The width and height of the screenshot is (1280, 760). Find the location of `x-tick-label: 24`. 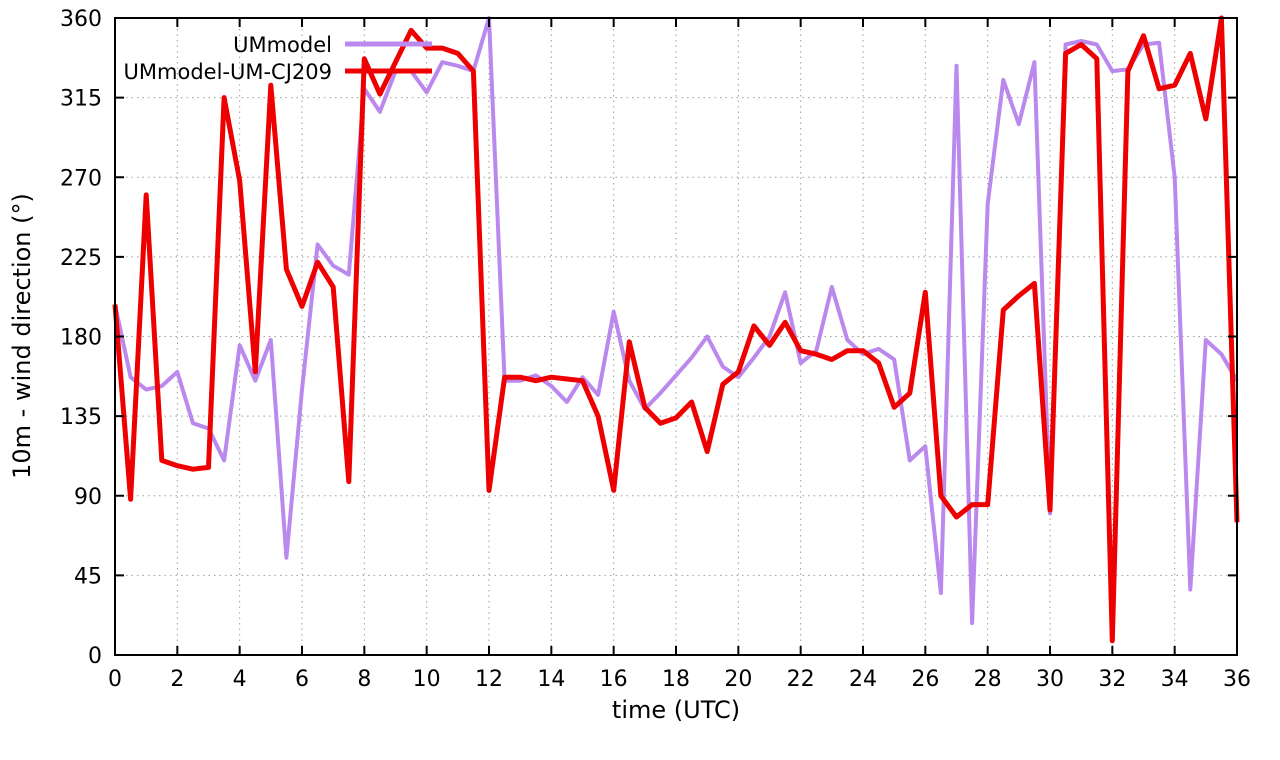

x-tick-label: 24 is located at coordinates (863, 679).